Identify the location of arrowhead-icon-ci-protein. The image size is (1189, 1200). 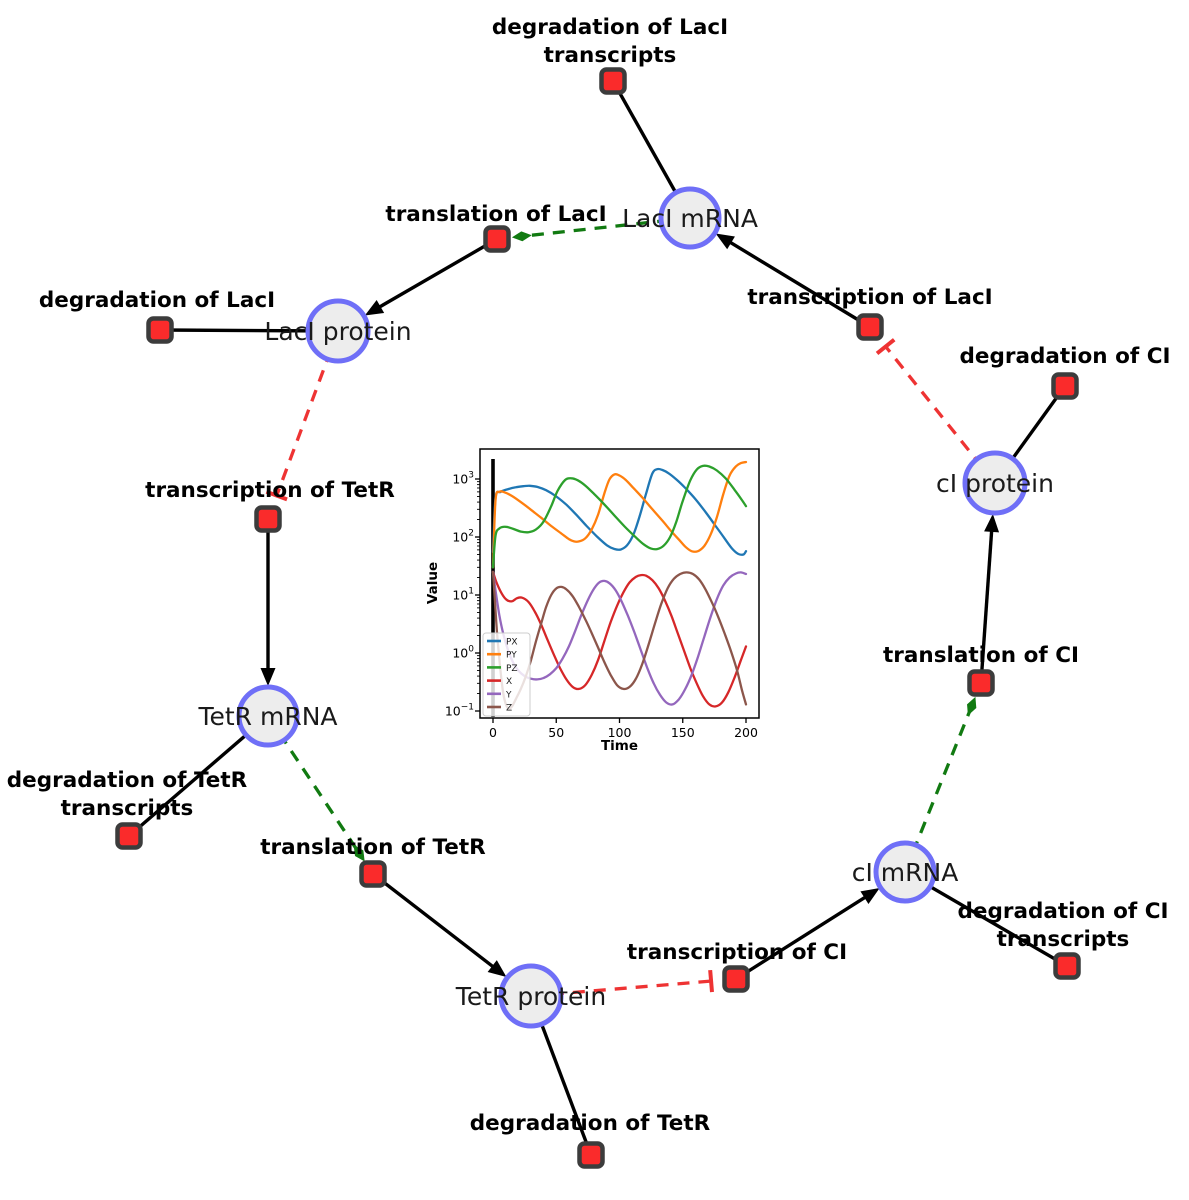
(992, 523).